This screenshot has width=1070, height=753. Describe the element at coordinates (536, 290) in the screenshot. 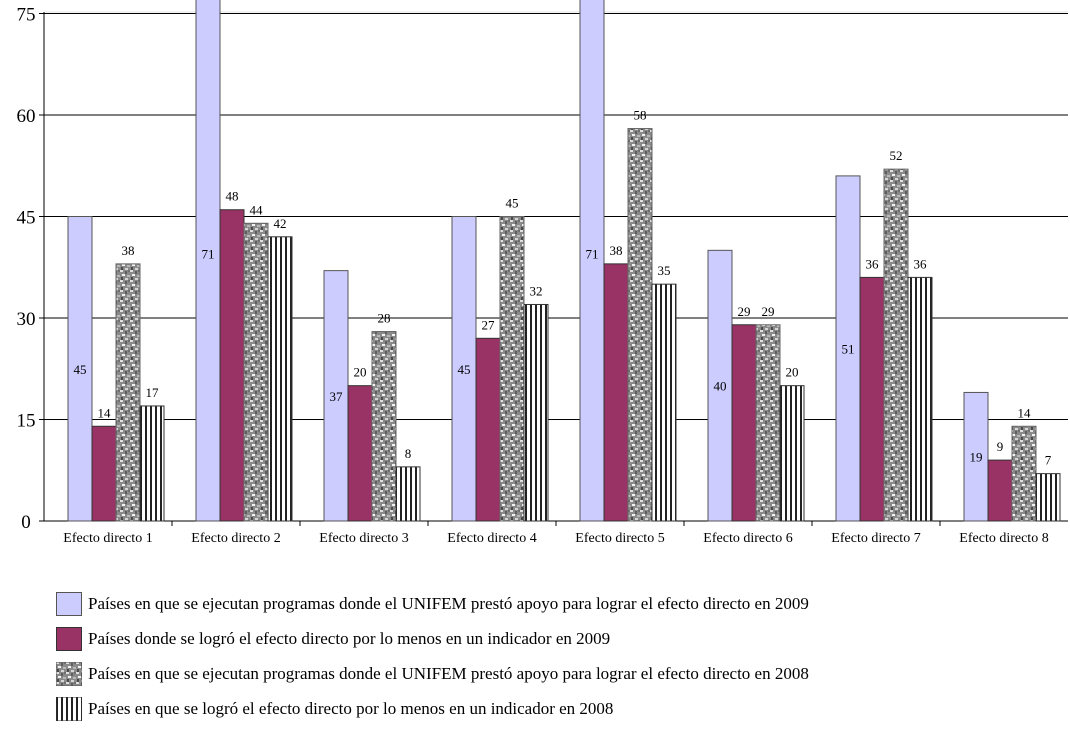

I see `data-label: 32` at that location.